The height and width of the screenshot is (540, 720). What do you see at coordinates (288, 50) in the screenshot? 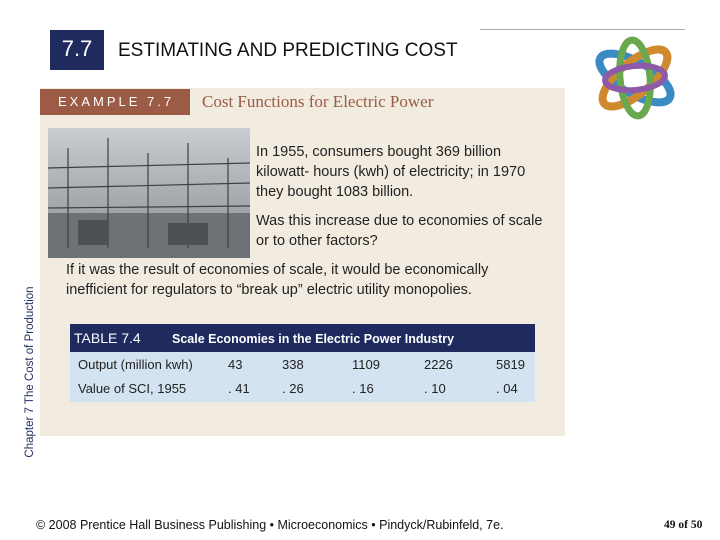
I see `header-title: ESTIMATING AND PREDICTING COST` at bounding box center [288, 50].